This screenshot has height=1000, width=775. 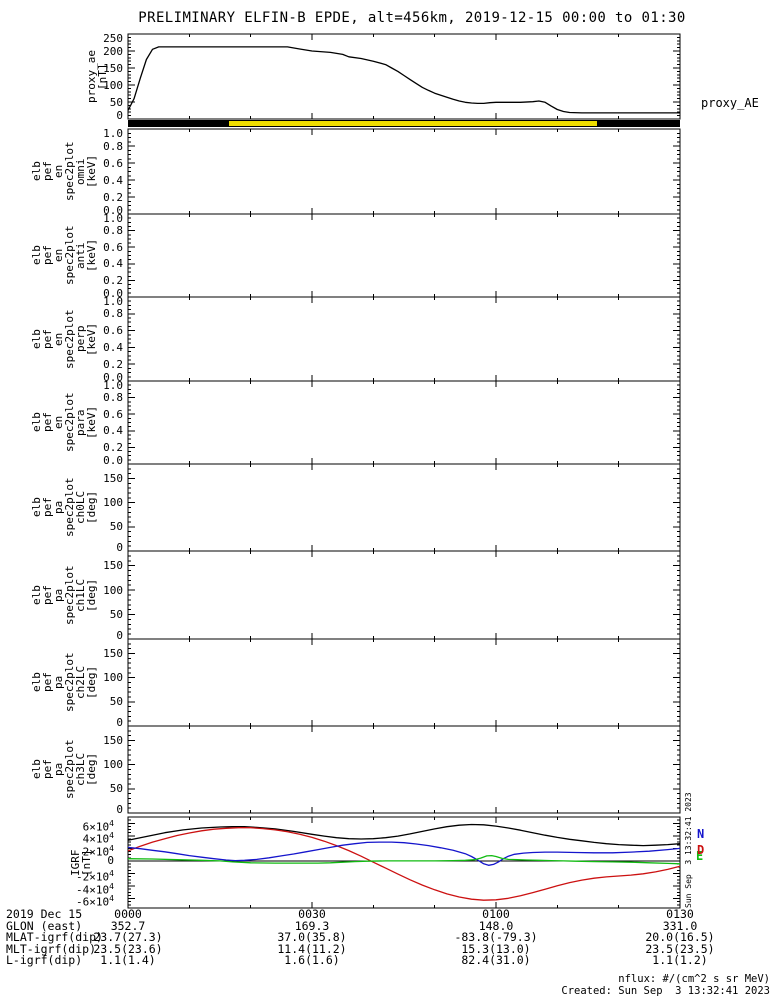 I want to click on spec2-y-tick-label: 0.8, so click(x=113, y=314).